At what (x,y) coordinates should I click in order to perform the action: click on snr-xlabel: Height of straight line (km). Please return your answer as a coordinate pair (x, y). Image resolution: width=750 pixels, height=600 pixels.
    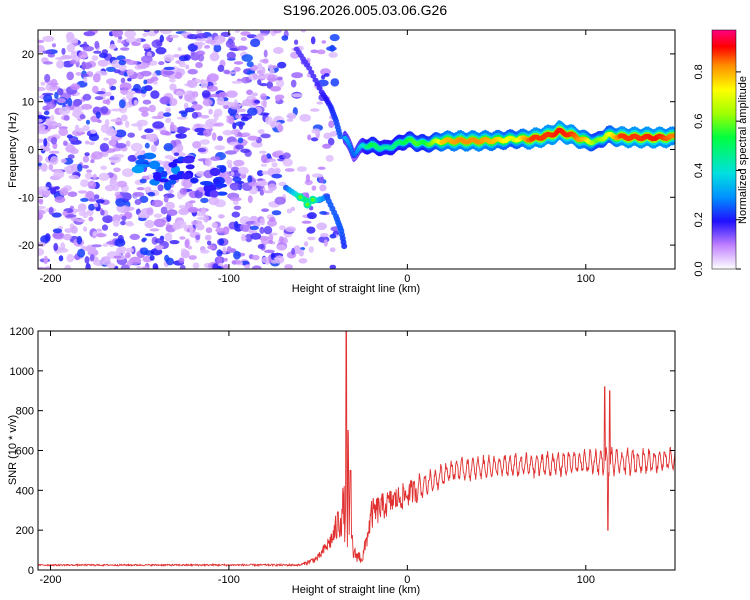
    Looking at the image, I should click on (356, 590).